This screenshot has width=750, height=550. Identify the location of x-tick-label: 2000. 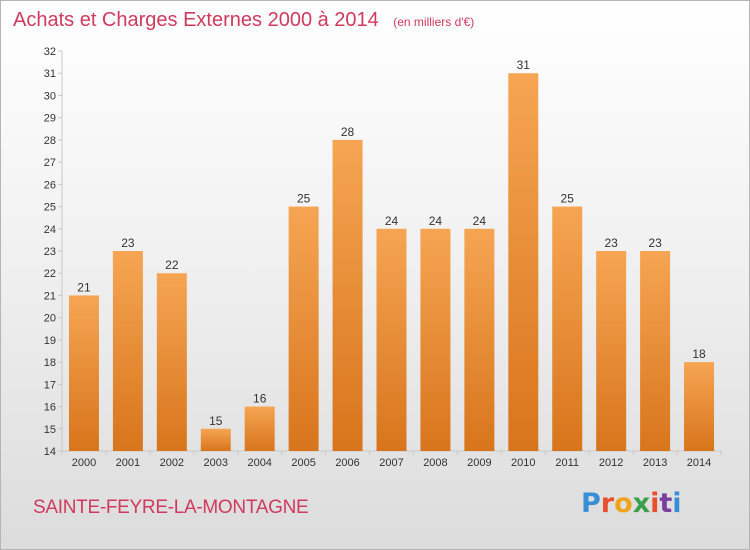
(84, 463).